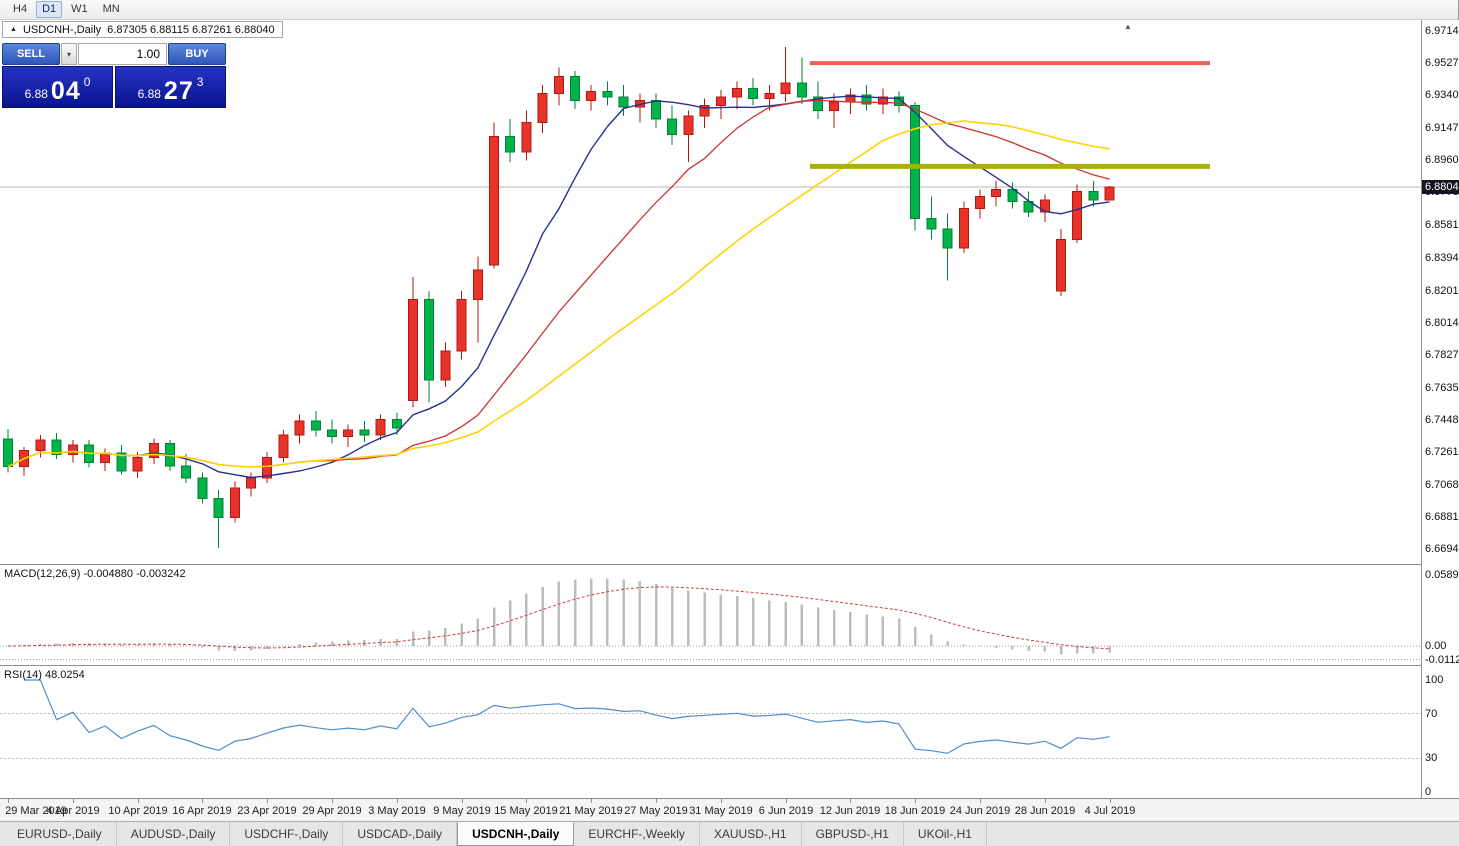  Describe the element at coordinates (111, 9) in the screenshot. I see `timeframe-button-mn: MN` at that location.